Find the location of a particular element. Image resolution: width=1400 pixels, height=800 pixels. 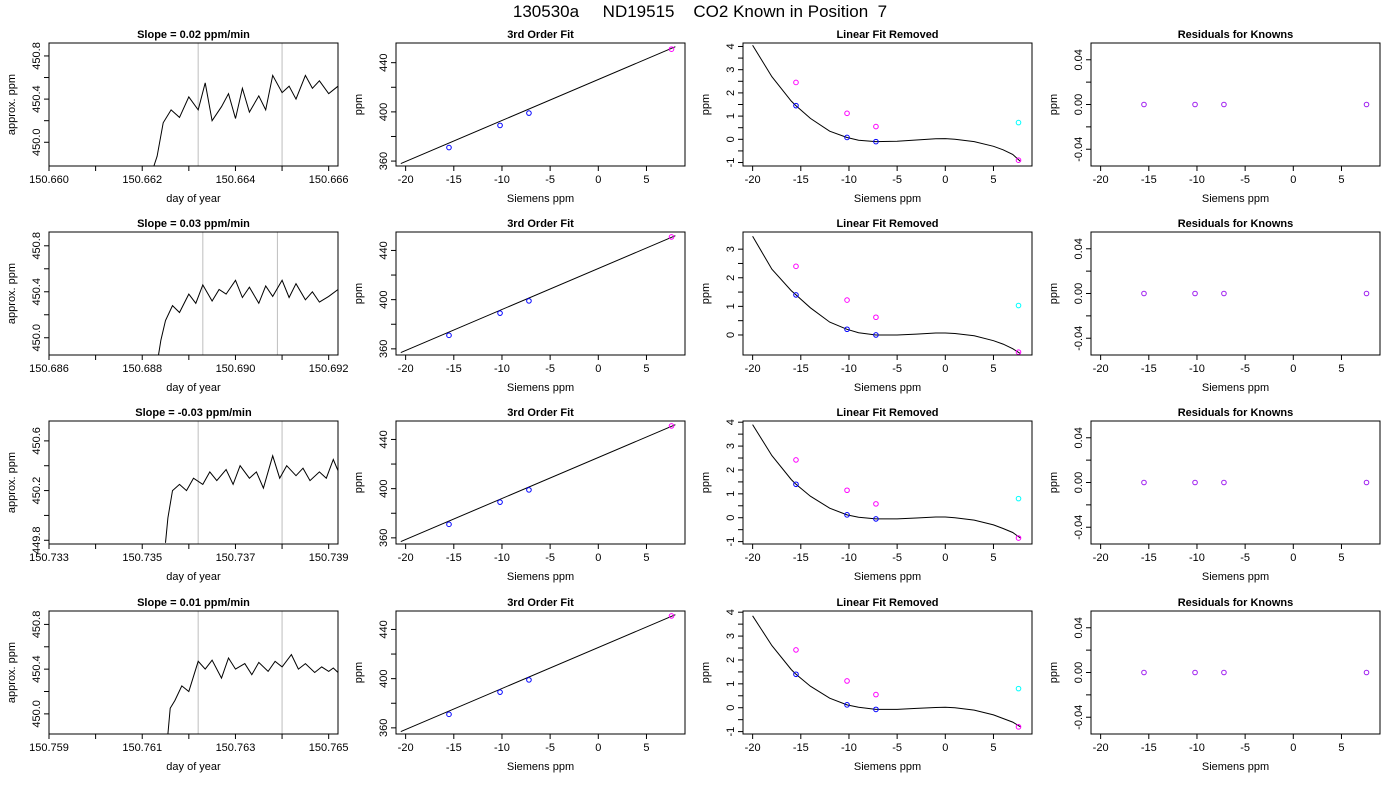

y-tick-label: 449.8 is located at coordinates (37, 541).